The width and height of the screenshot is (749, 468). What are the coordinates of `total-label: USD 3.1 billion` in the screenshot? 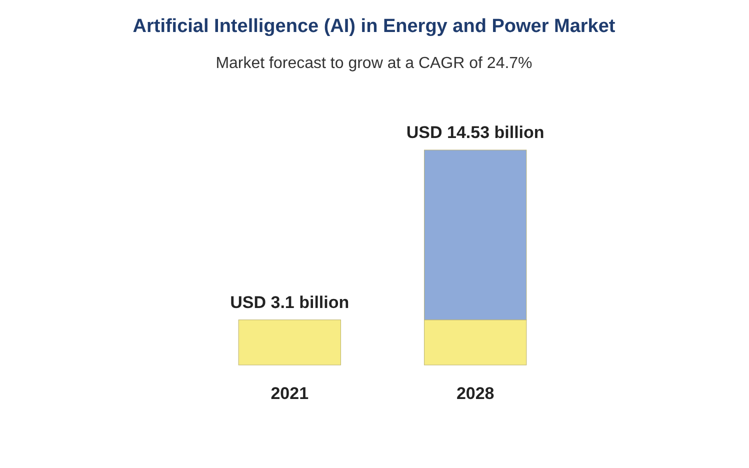 It's located at (290, 302).